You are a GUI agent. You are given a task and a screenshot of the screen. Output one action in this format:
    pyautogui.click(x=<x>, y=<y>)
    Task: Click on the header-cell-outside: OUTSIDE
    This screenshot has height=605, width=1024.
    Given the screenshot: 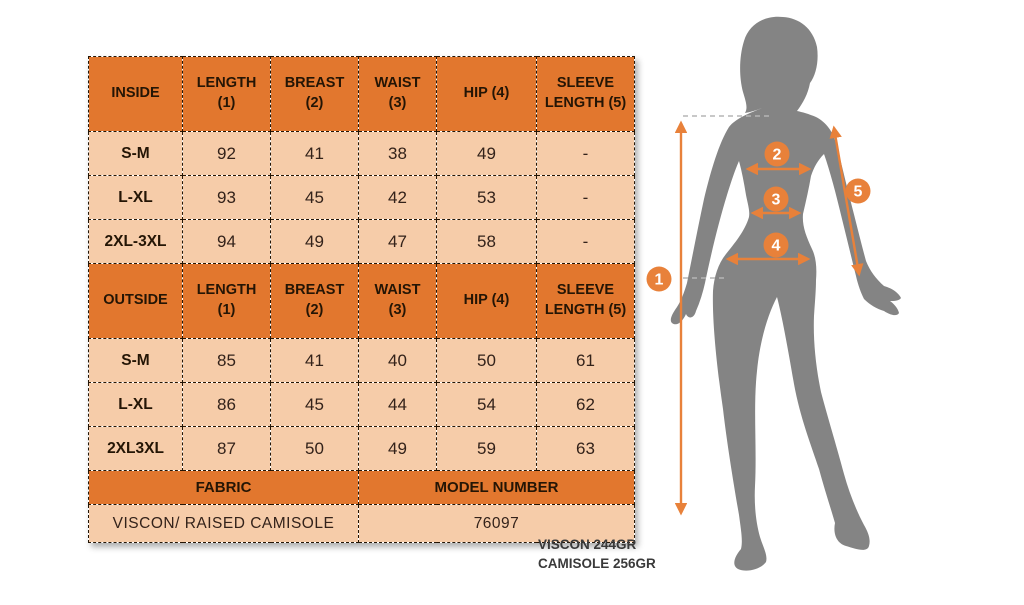 What is the action you would take?
    pyautogui.click(x=135, y=301)
    